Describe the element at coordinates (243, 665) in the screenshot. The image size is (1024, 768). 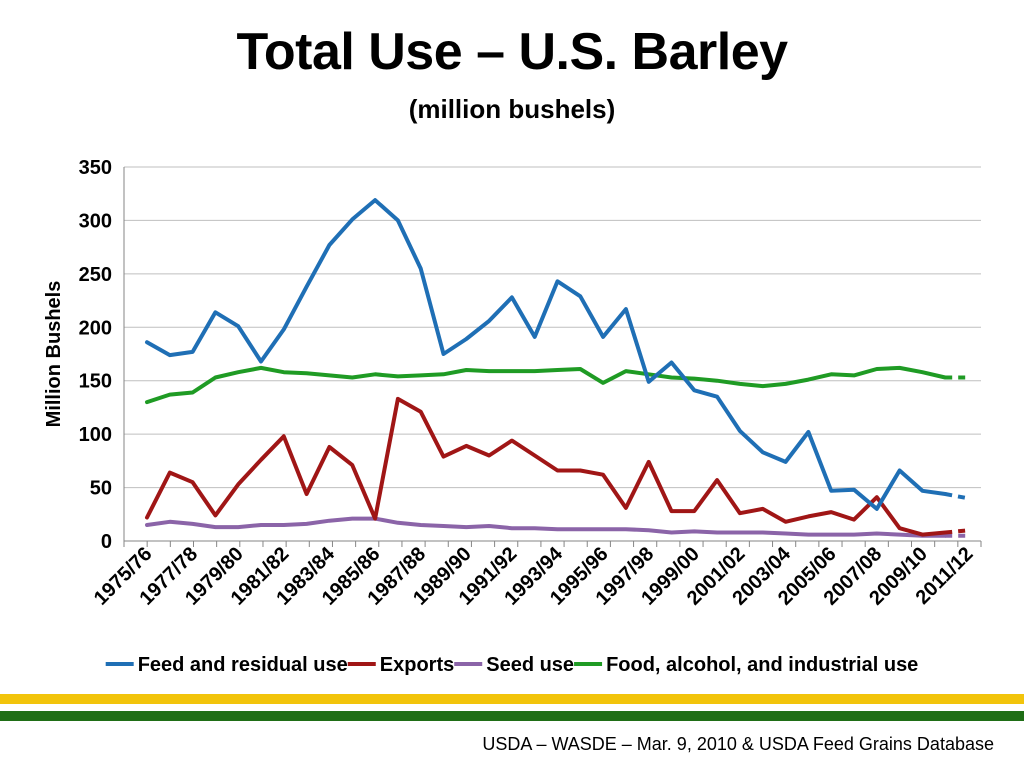
I see `legend-label-feed-and-residual-use: Feed and residual use` at that location.